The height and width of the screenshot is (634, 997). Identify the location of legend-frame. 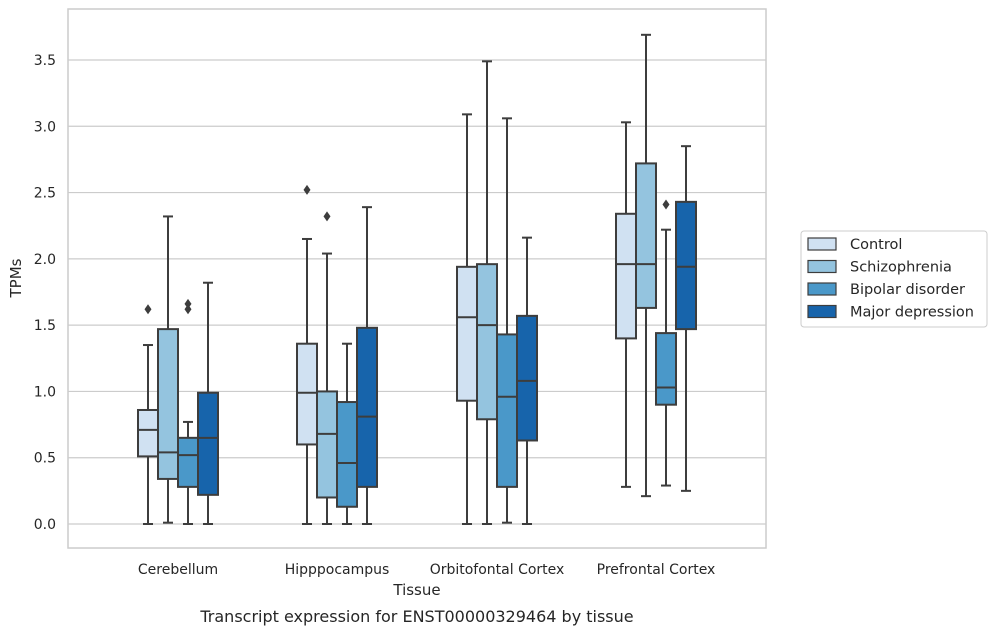
(894, 279).